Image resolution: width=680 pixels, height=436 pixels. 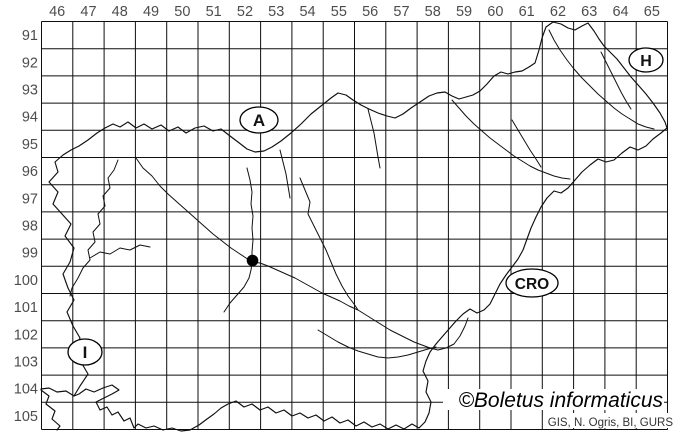 What do you see at coordinates (495, 12) in the screenshot?
I see `column-label: 60` at bounding box center [495, 12].